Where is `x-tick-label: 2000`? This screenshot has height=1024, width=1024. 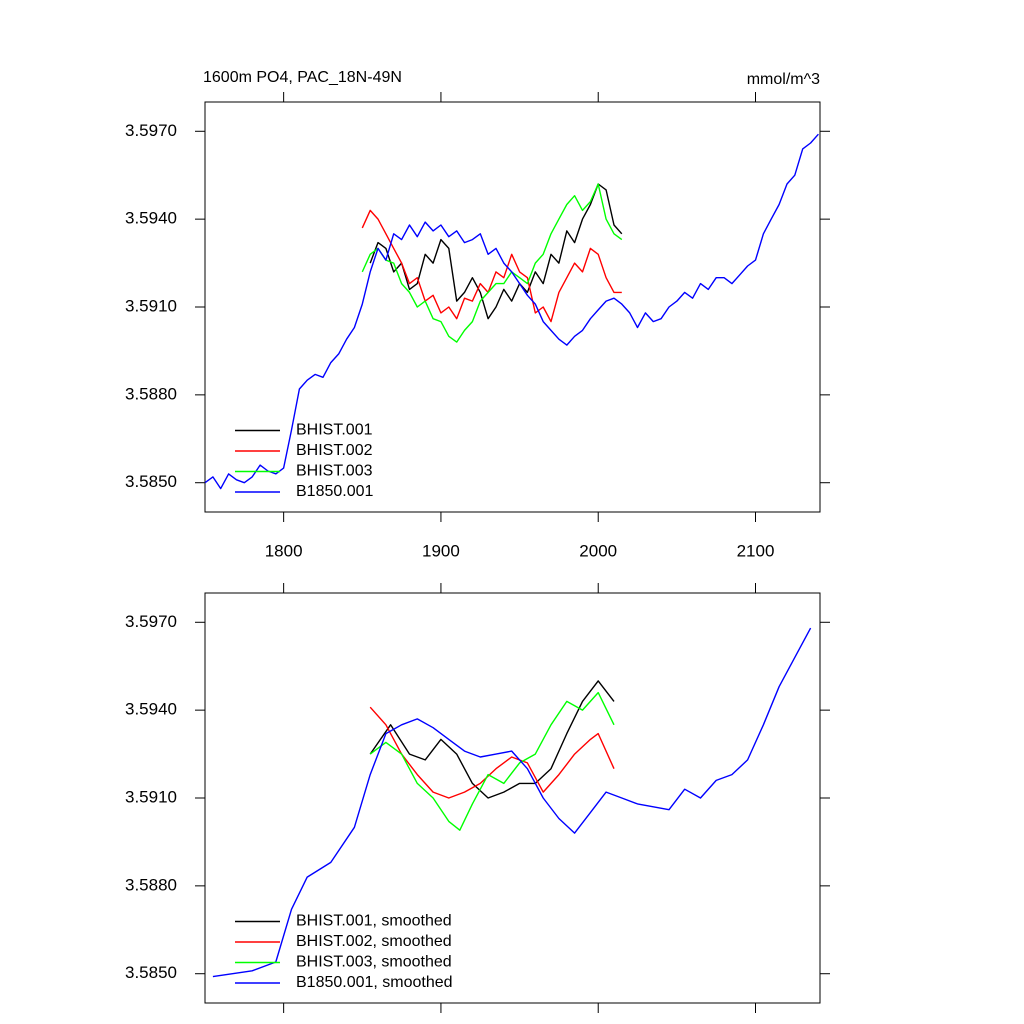
x-tick-label: 2000 is located at coordinates (598, 550).